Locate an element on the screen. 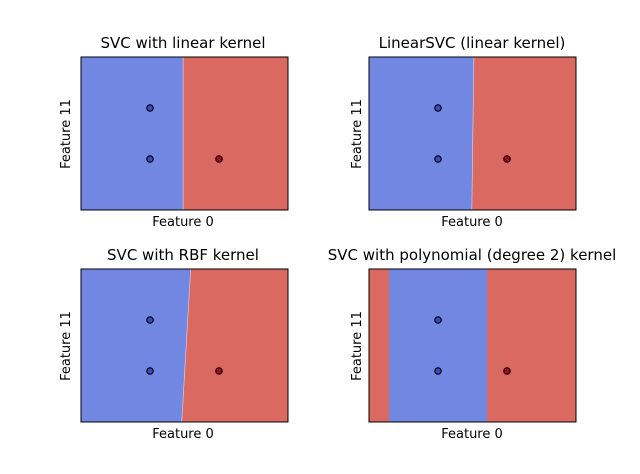  subplot-title: SVC with polynomial (degree 2) kernel is located at coordinates (472, 255).